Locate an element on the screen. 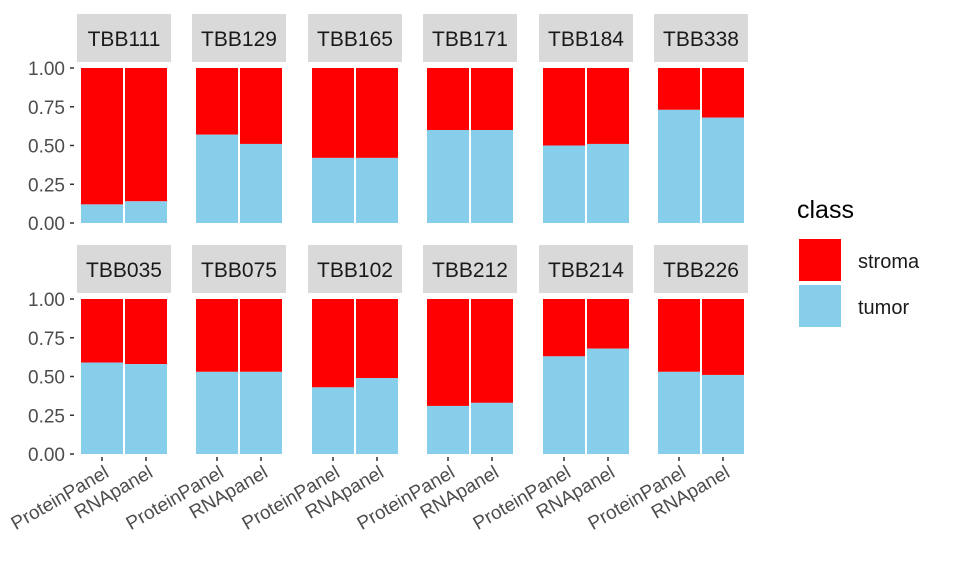 This screenshot has height=576, width=960. facet-panel-TBB171: TBB171 is located at coordinates (470, 118).